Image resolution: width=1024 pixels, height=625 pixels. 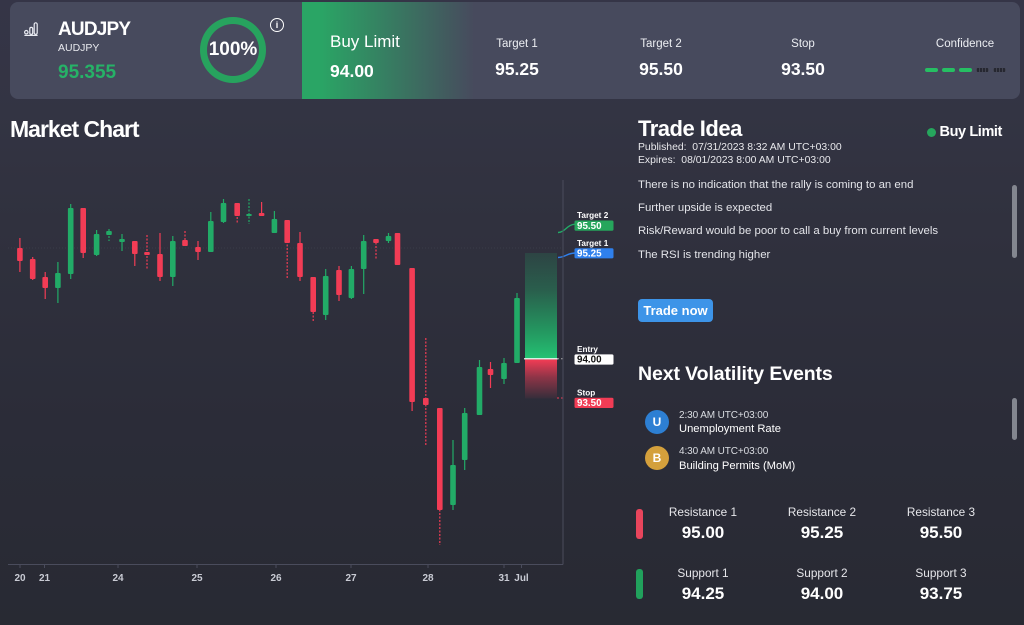 What do you see at coordinates (20, 578) in the screenshot?
I see `svg-text: 20` at bounding box center [20, 578].